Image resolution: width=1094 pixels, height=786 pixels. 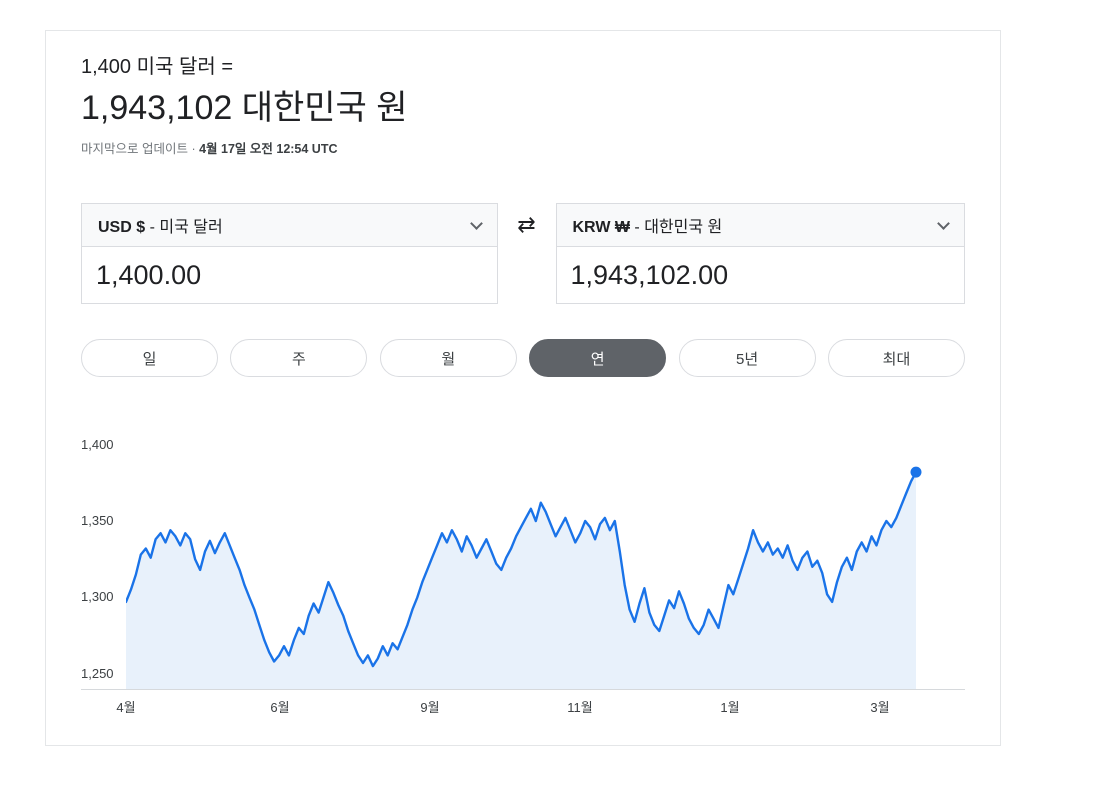 I want to click on to-currency-select: KRW ₩ - 대한민국 원, so click(x=760, y=225).